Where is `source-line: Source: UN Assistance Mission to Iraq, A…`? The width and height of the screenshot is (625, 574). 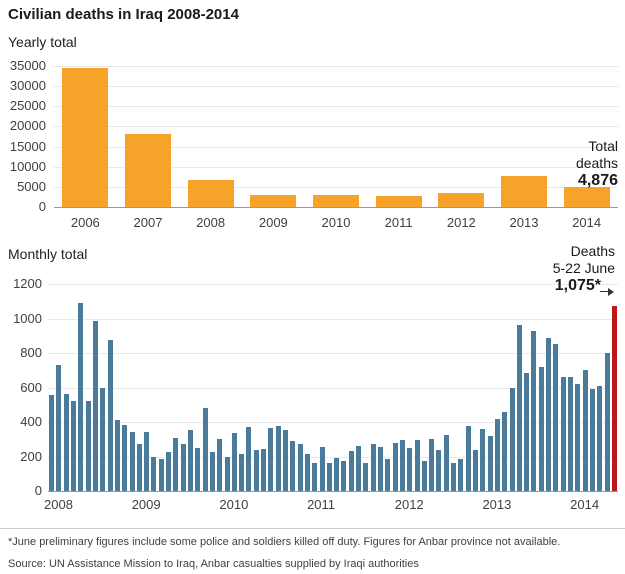 source-line: Source: UN Assistance Mission to Iraq, A… is located at coordinates (213, 564).